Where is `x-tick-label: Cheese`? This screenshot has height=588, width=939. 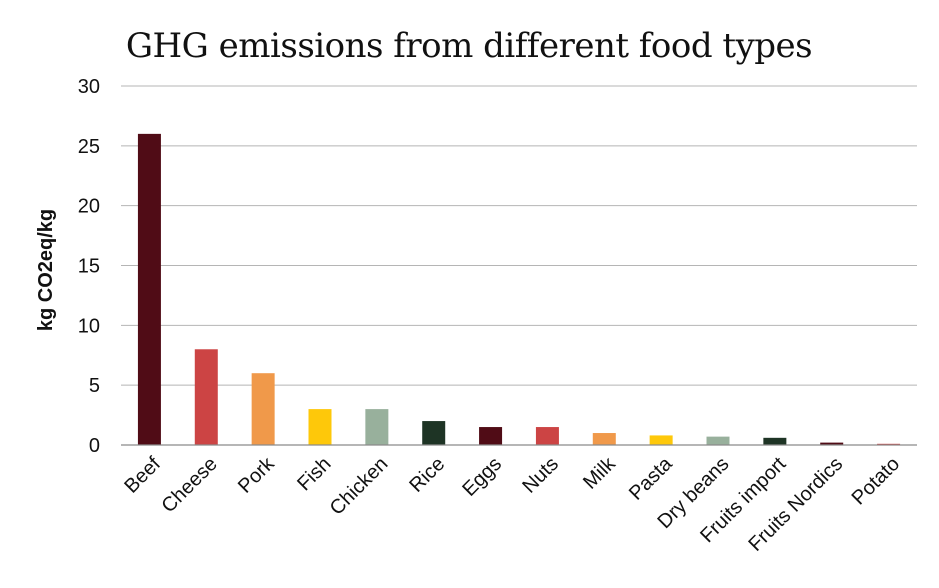 x-tick-label: Cheese is located at coordinates (190, 485).